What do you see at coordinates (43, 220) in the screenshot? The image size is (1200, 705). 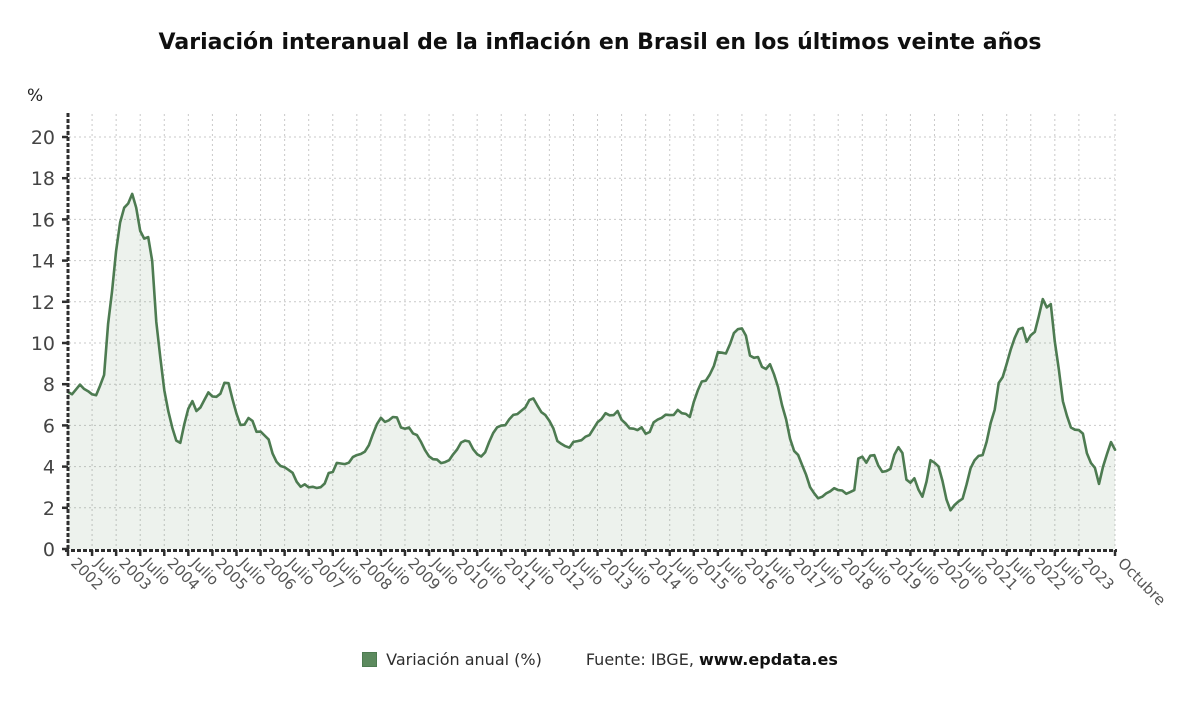 I see `y-tick-label: 16` at bounding box center [43, 220].